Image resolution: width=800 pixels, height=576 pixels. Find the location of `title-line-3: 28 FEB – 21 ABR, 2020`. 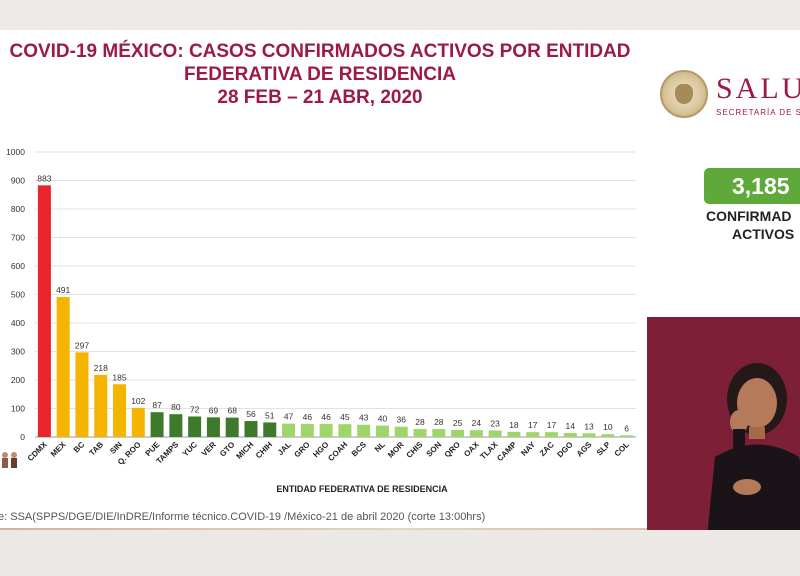

title-line-3: 28 FEB – 21 ABR, 2020 is located at coordinates (320, 97).